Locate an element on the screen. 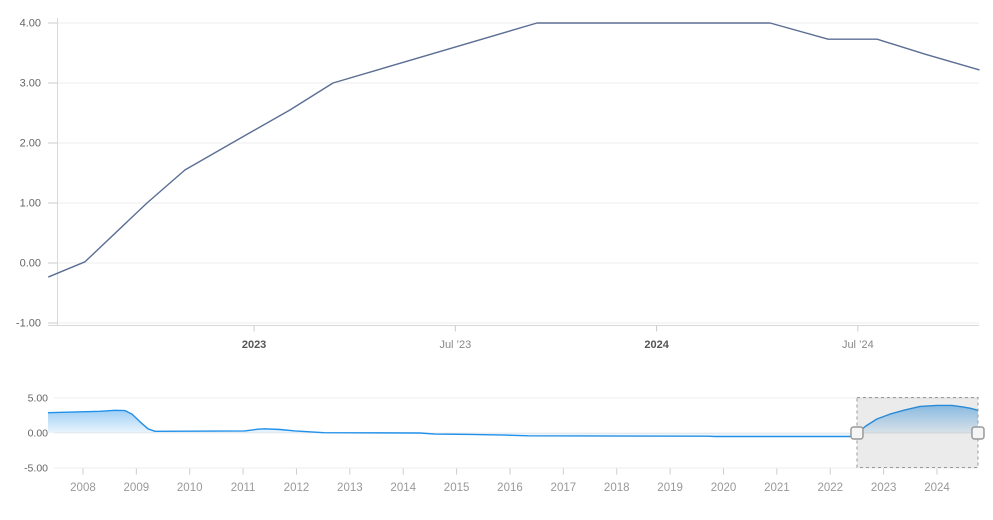 This screenshot has height=520, width=993. y-axis-label: 3.00 is located at coordinates (30, 84).